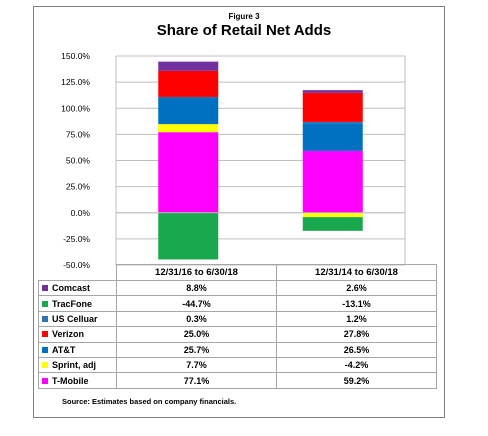 The image size is (488, 436). I want to click on table-row: AT&T 25.7% 26.5%, so click(237, 349).